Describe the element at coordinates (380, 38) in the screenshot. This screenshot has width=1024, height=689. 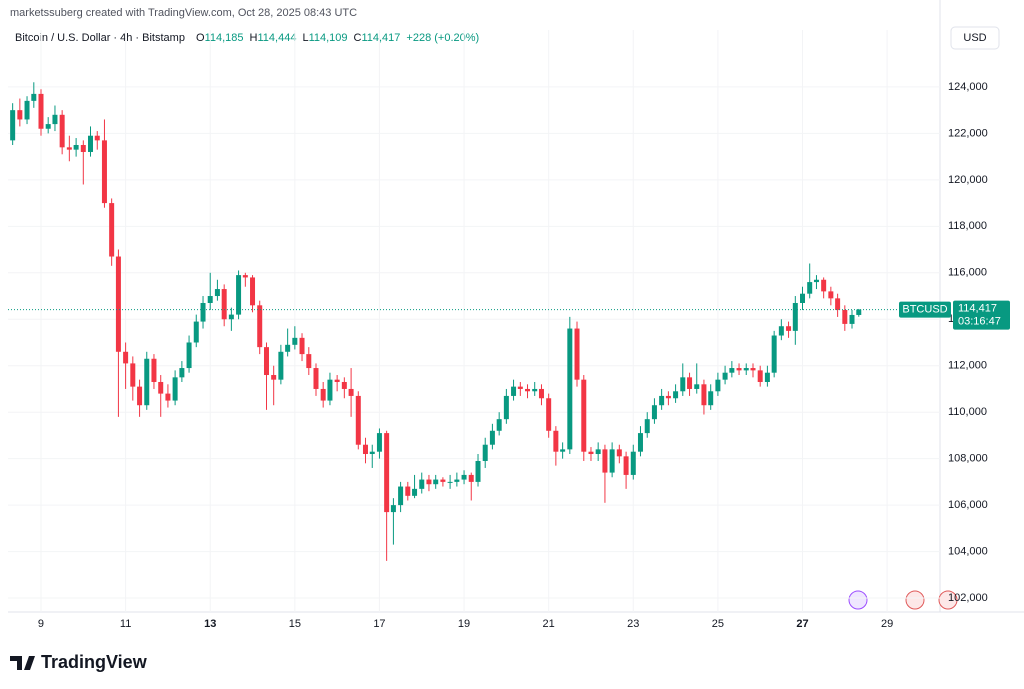
I see `ohlc-value: 114,417` at that location.